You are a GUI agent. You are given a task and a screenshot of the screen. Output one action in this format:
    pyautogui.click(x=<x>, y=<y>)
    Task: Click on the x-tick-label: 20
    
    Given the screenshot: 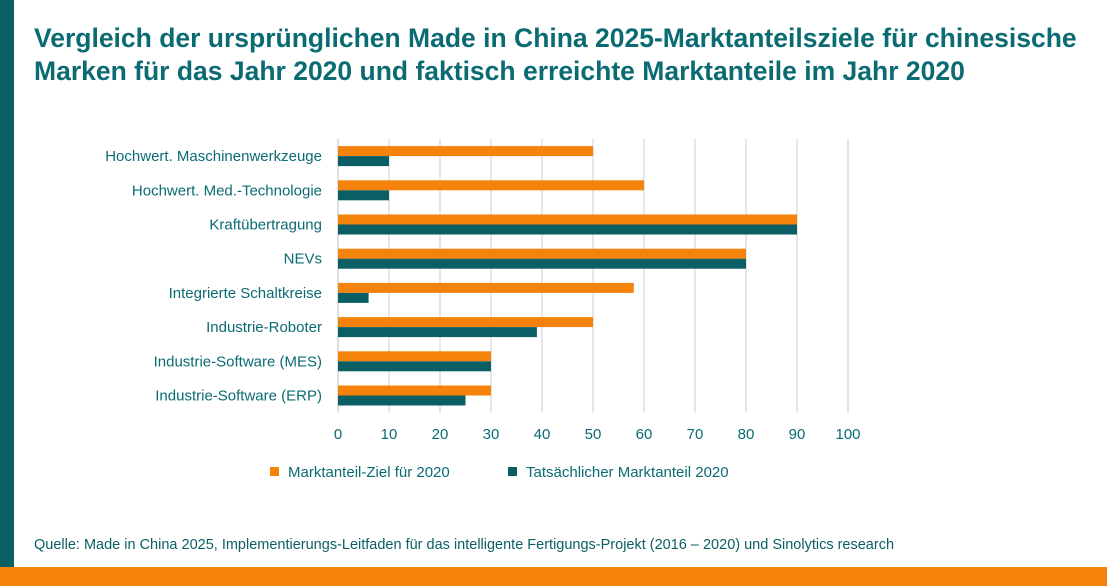 What is the action you would take?
    pyautogui.click(x=440, y=434)
    